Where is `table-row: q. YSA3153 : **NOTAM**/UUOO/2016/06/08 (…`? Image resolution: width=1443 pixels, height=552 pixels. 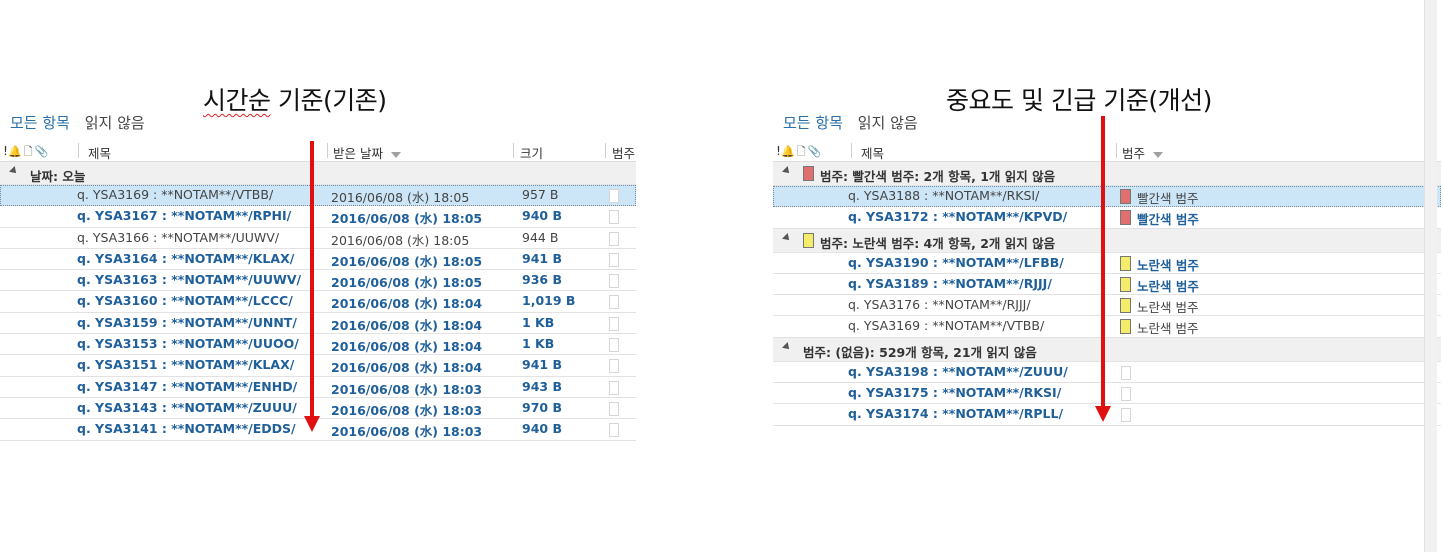 table-row: q. YSA3153 : **NOTAM**/UUOO/2016/06/08 (… is located at coordinates (318, 345).